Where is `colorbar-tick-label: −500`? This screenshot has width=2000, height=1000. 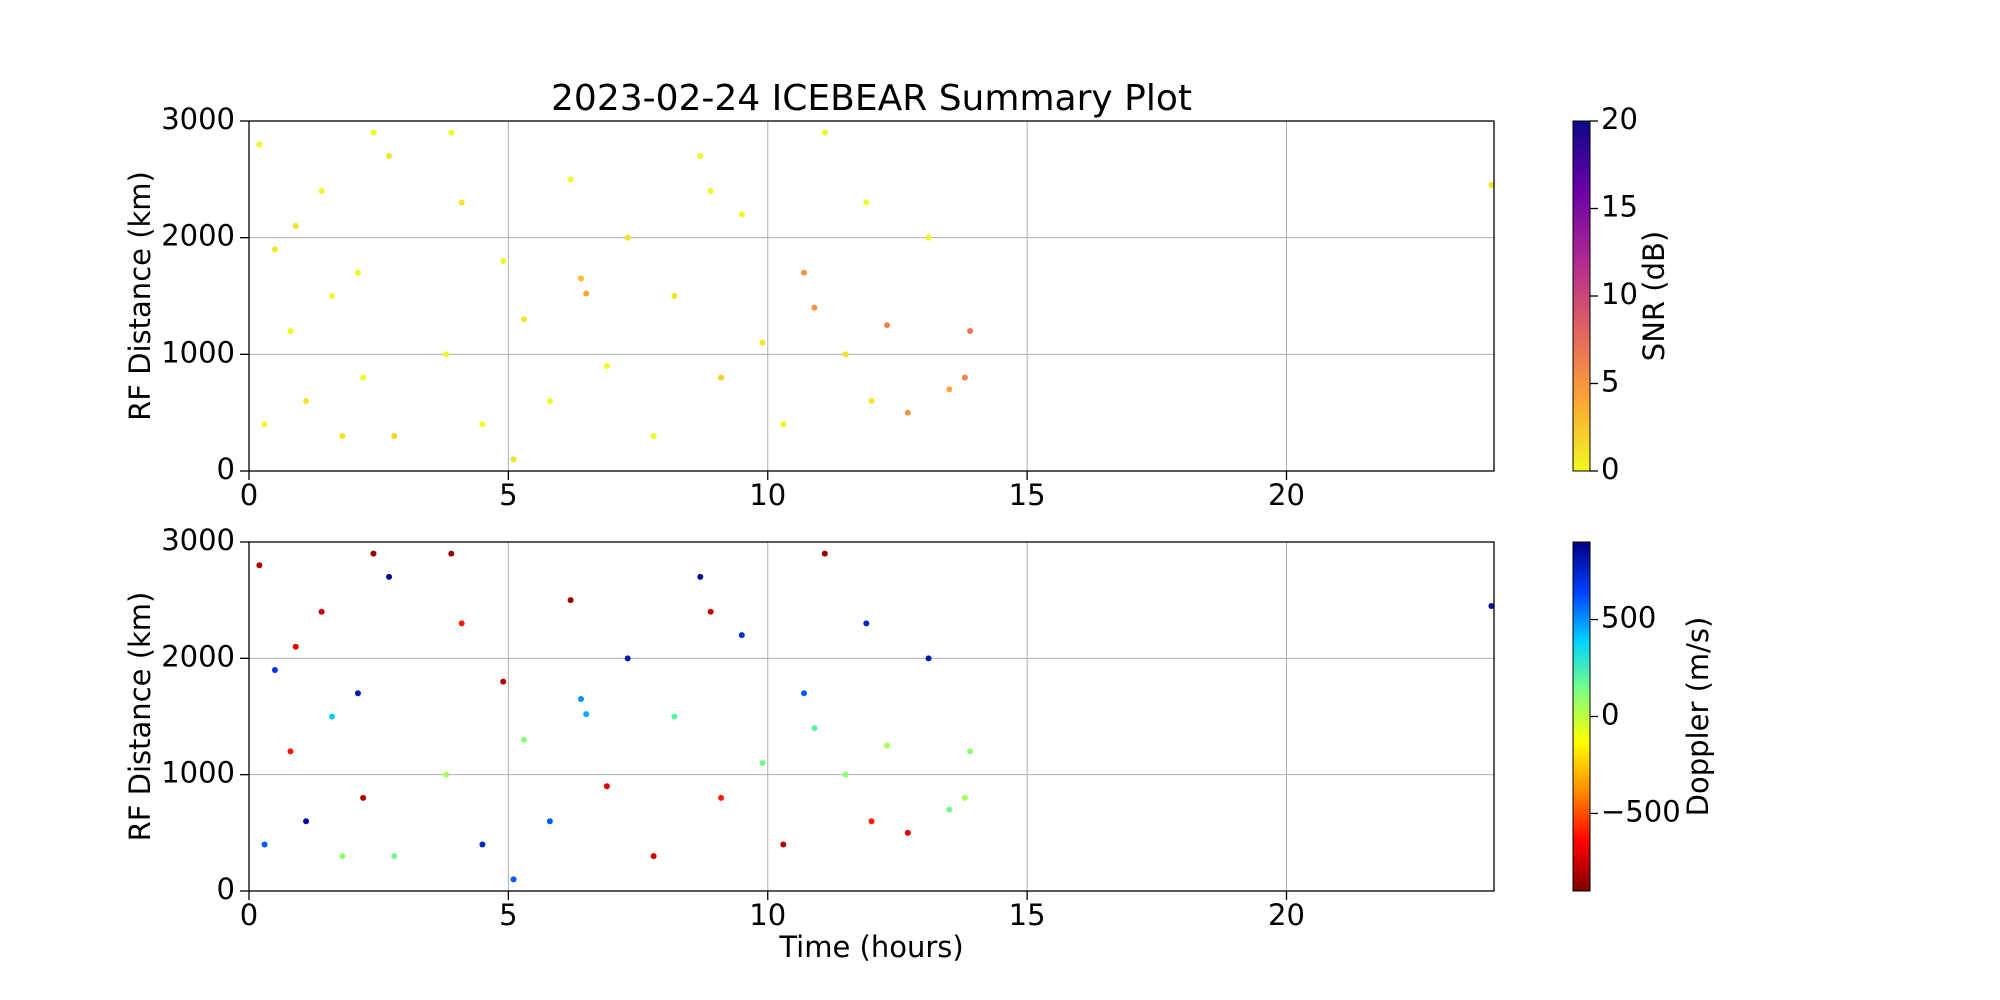
colorbar-tick-label: −500 is located at coordinates (1641, 811).